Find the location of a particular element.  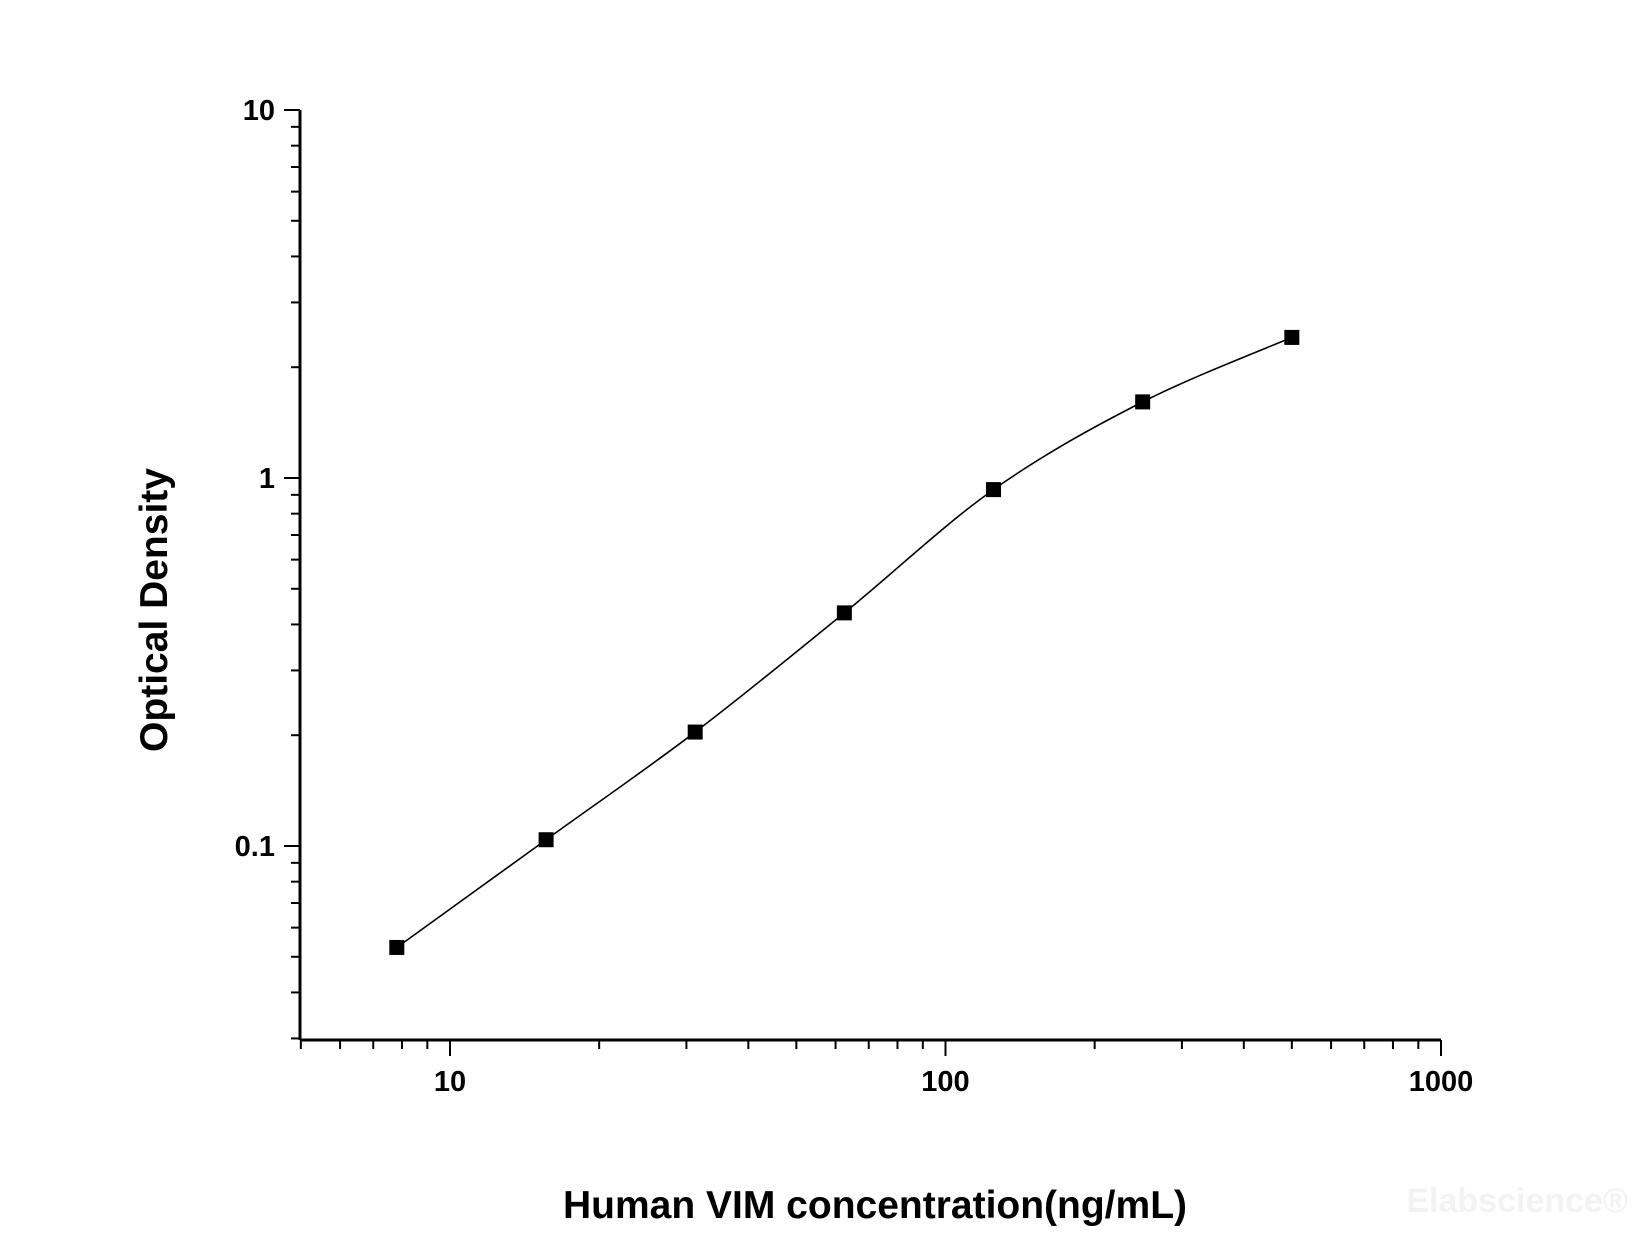

y-tick-label: 10 is located at coordinates (259, 111).